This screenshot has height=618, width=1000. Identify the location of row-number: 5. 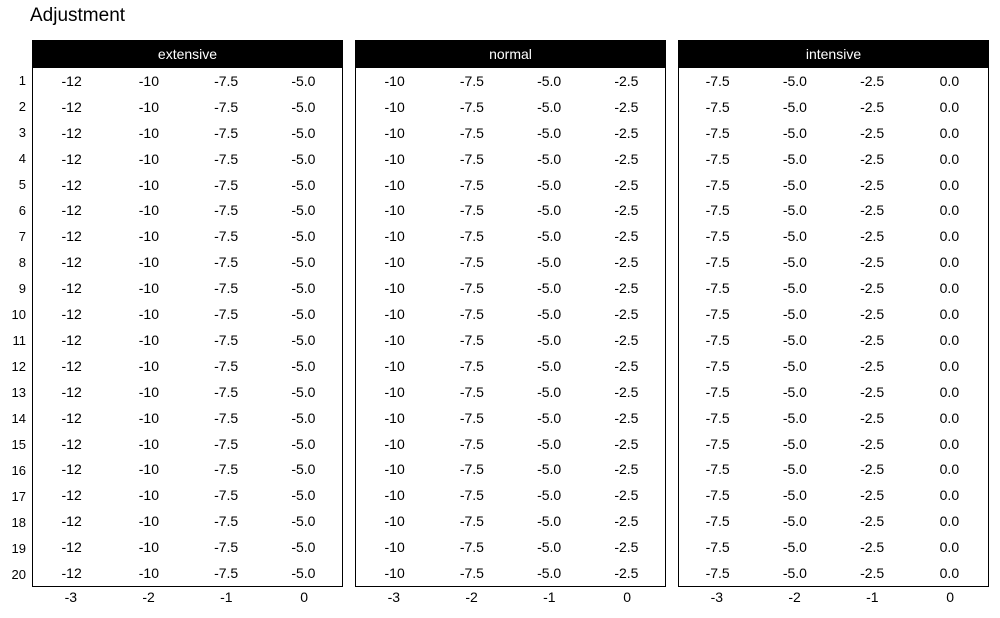
(22, 185).